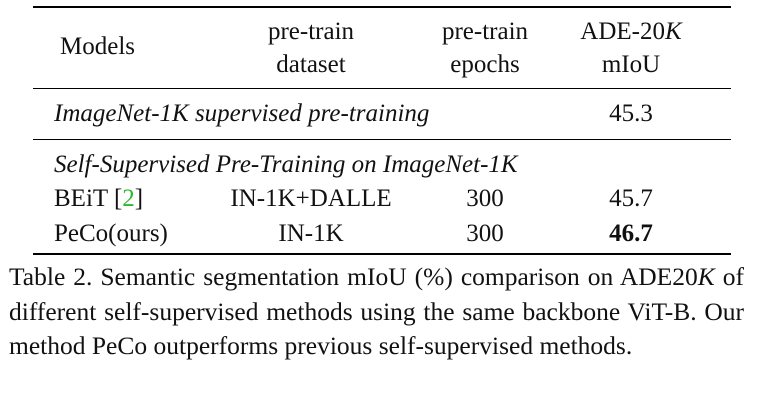 The image size is (762, 402). I want to click on row-beit-model-name: BEiT, so click(81, 198).